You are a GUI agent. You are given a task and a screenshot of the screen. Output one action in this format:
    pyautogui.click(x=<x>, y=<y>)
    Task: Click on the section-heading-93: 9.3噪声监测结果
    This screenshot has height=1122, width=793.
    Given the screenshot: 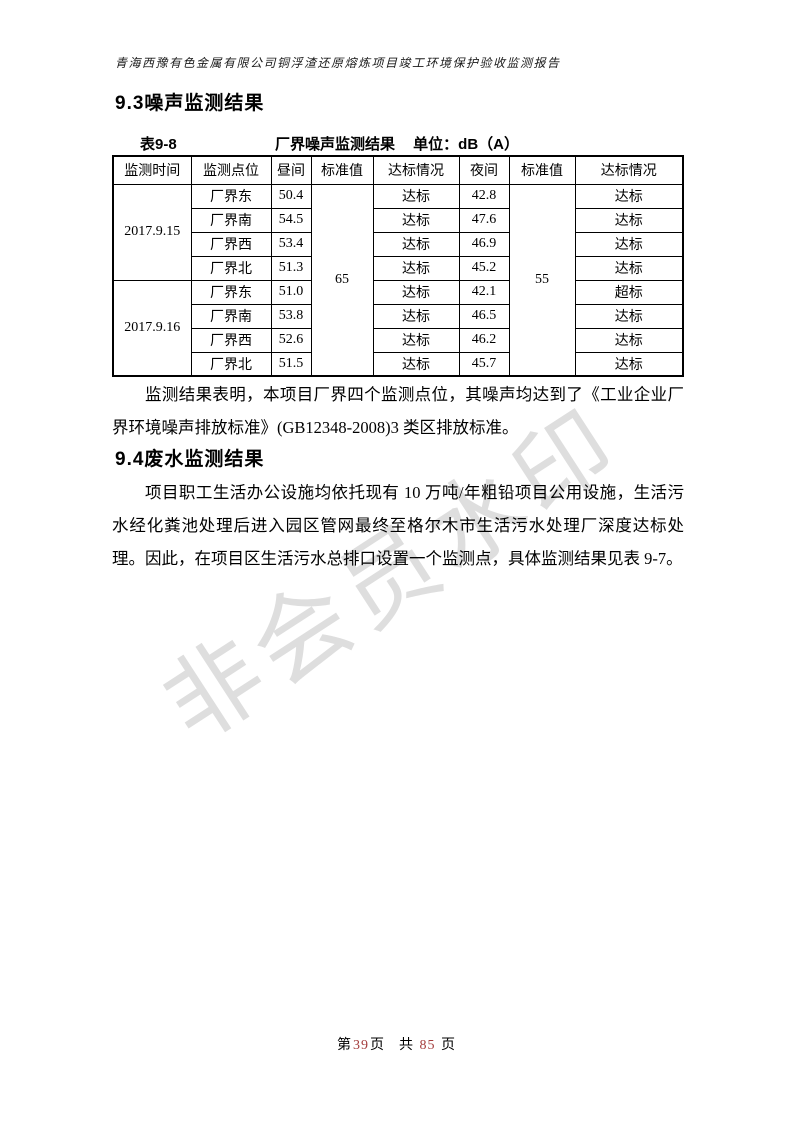 What is the action you would take?
    pyautogui.click(x=190, y=103)
    